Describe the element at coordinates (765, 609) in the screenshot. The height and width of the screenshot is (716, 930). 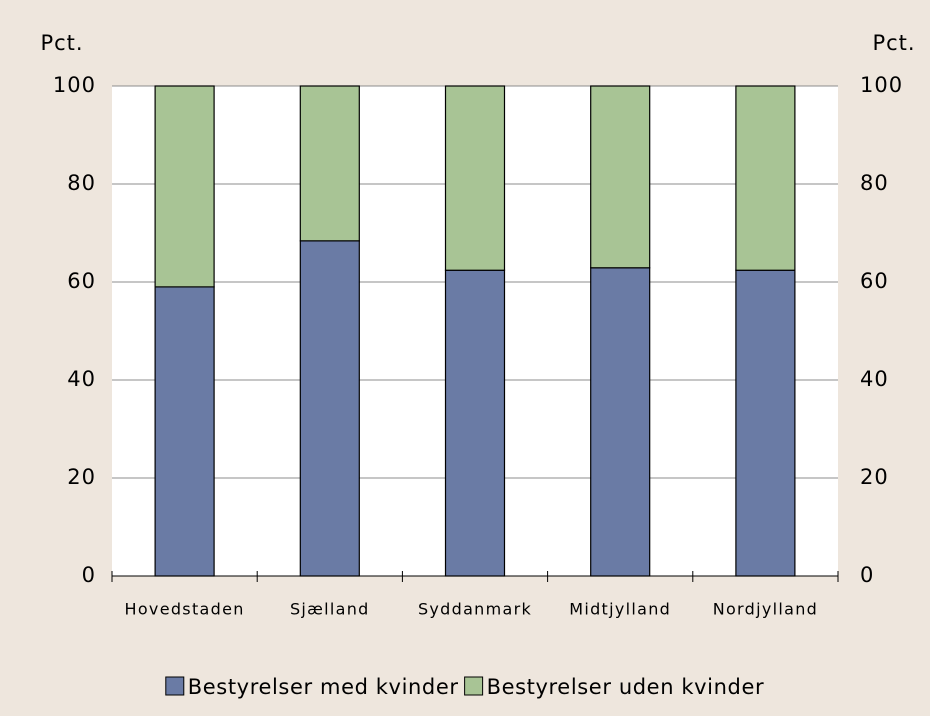
I see `x-tick-label: Nordjylland` at that location.